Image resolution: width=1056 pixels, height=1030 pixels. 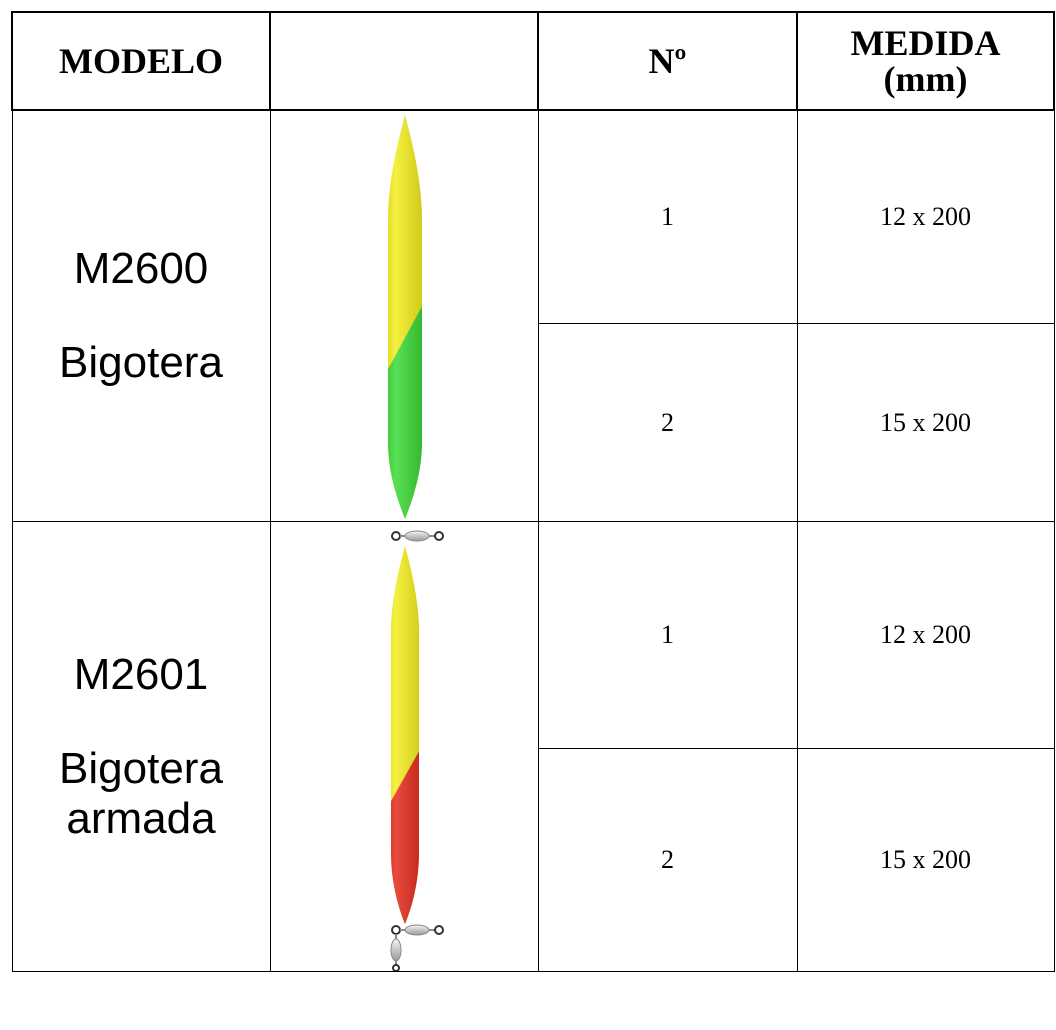 I want to click on model-name-line1: Bigotera, so click(x=141, y=768).